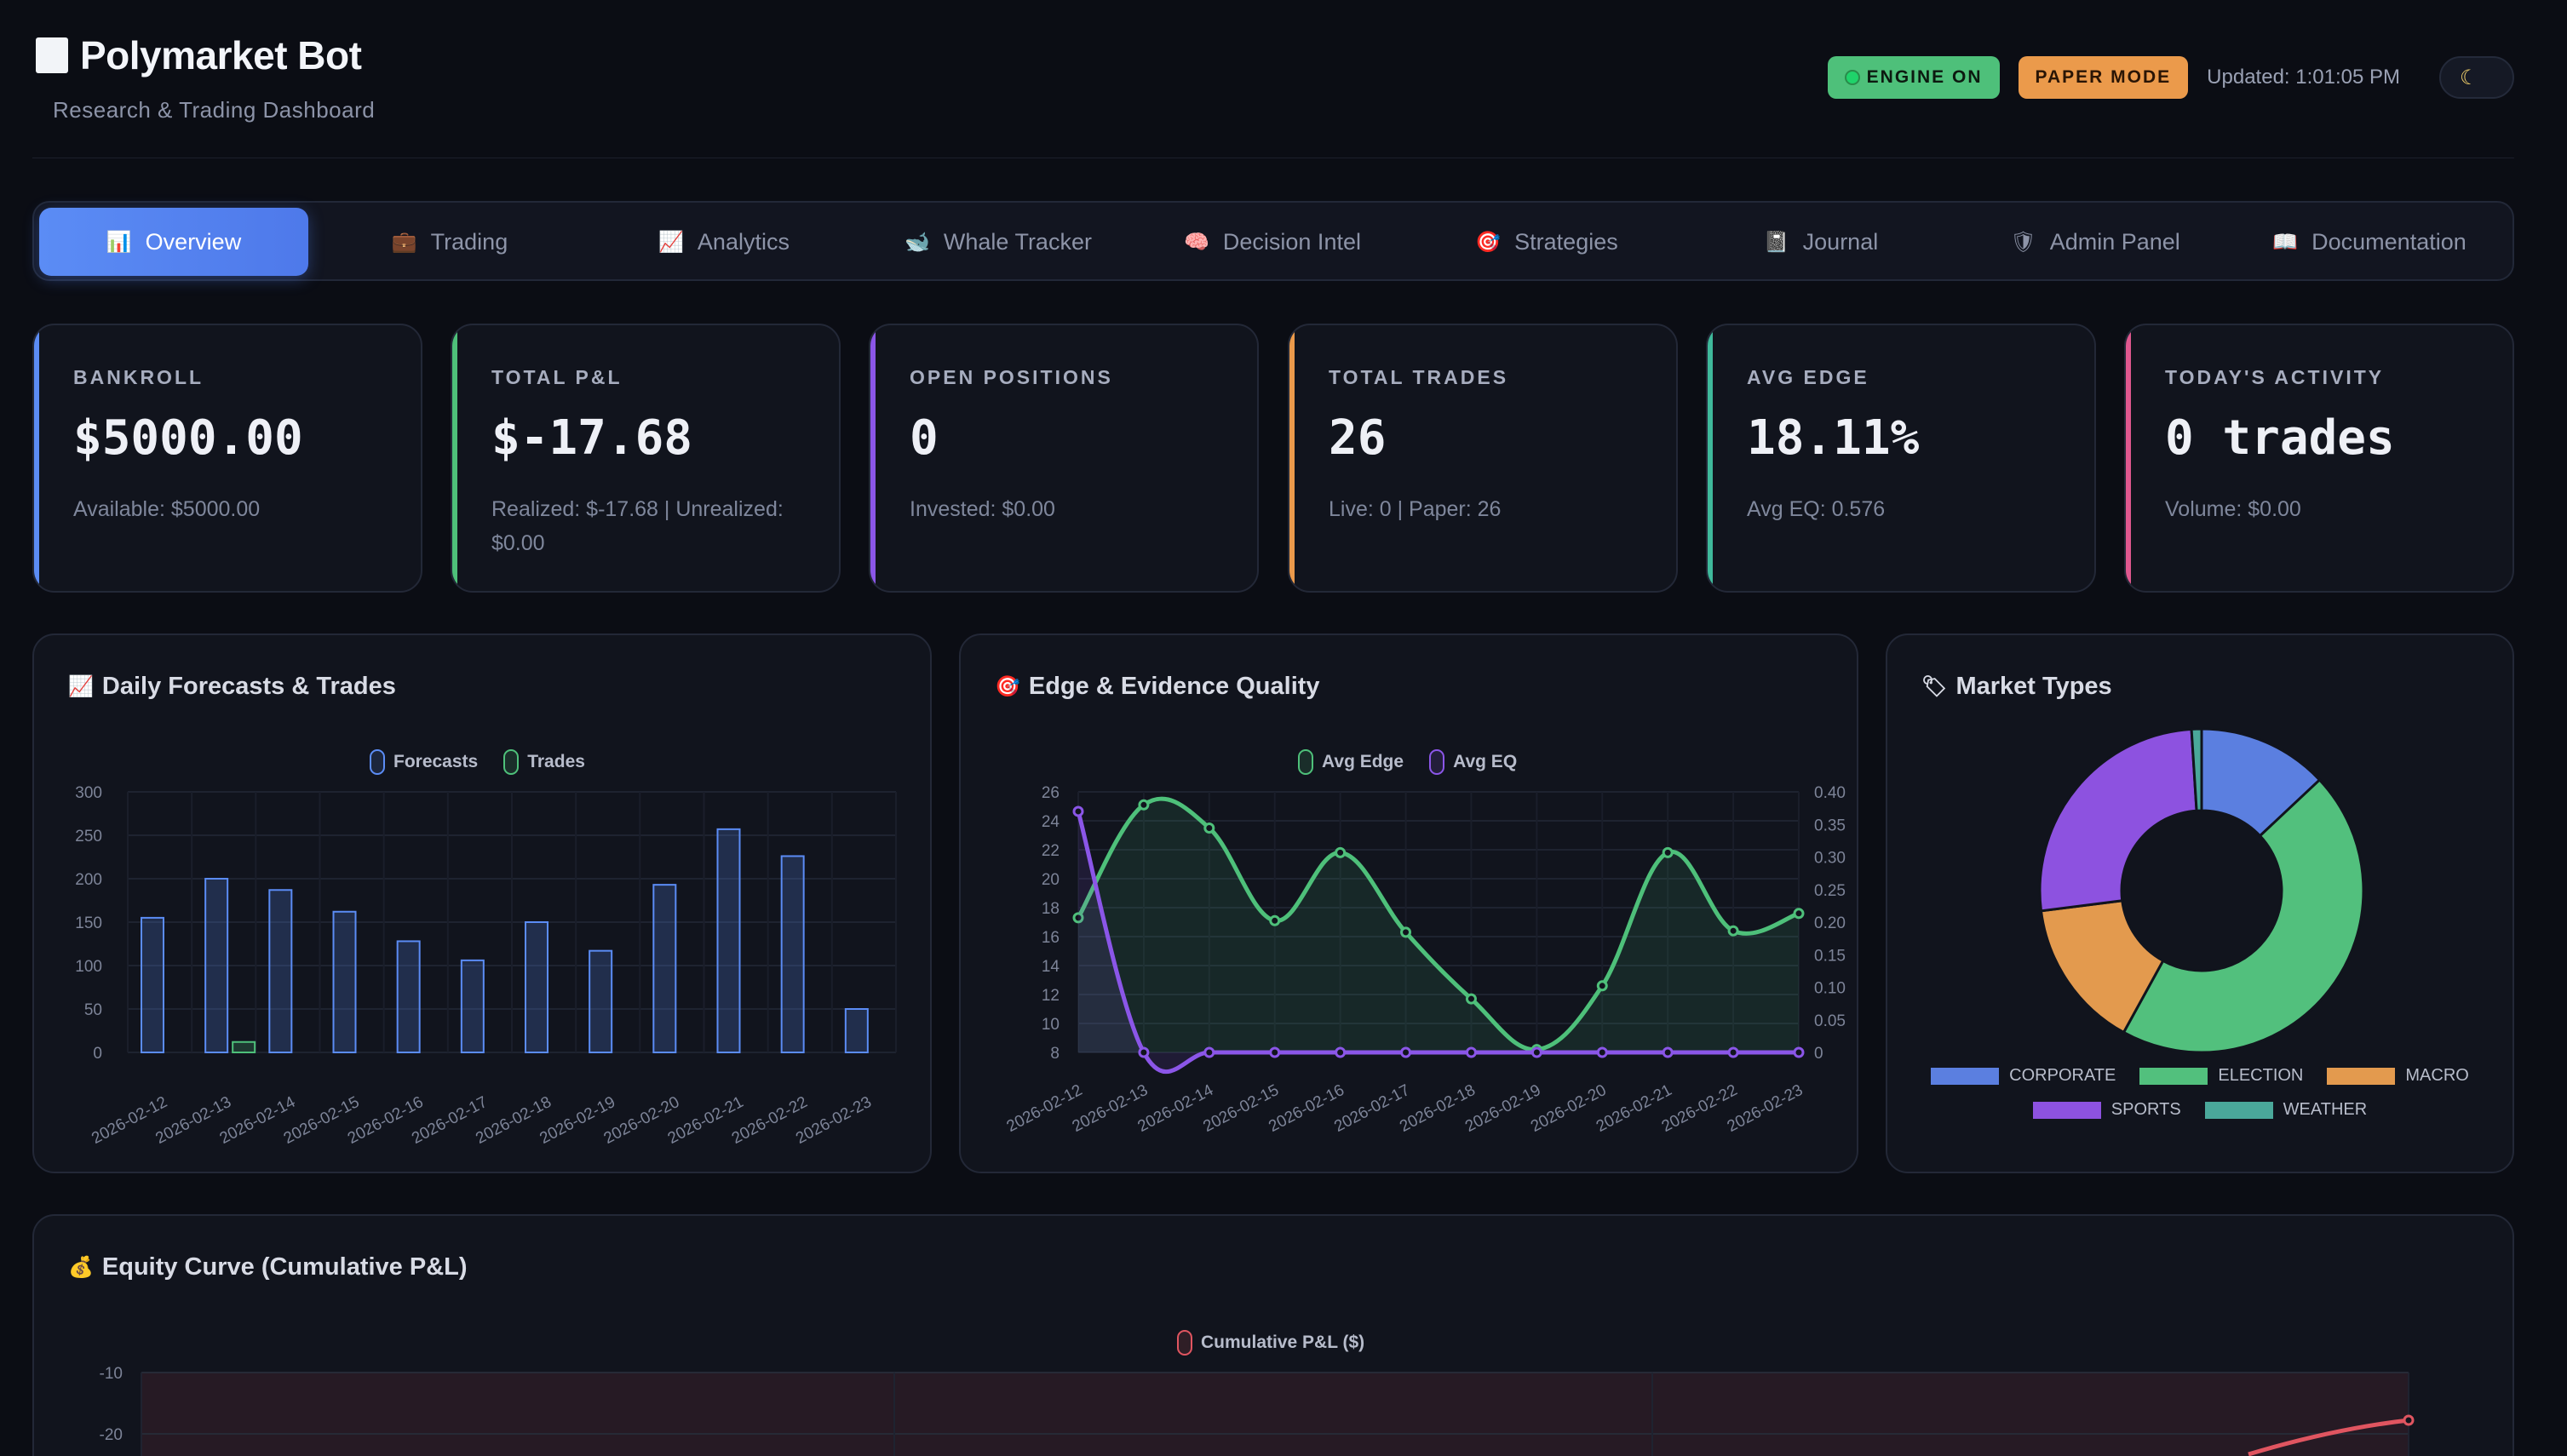 This screenshot has width=2567, height=1456. I want to click on theme-toggle: ☾, so click(2476, 78).